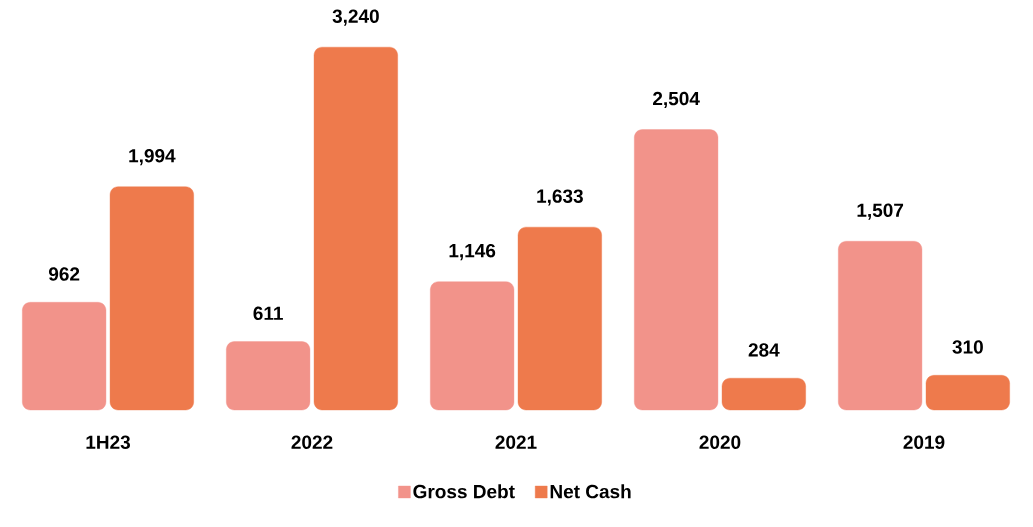 The width and height of the screenshot is (1033, 527). I want to click on data-label: 611, so click(268, 313).